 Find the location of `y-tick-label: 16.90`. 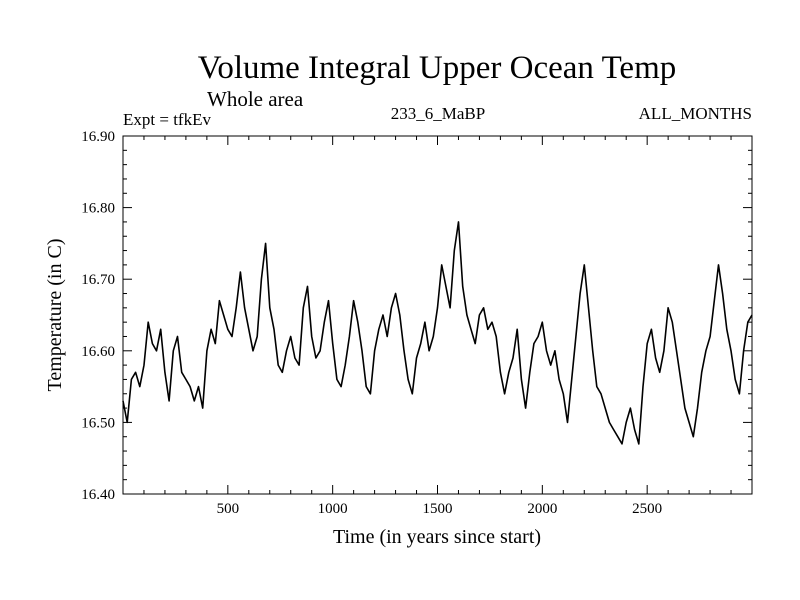

y-tick-label: 16.90 is located at coordinates (98, 137).